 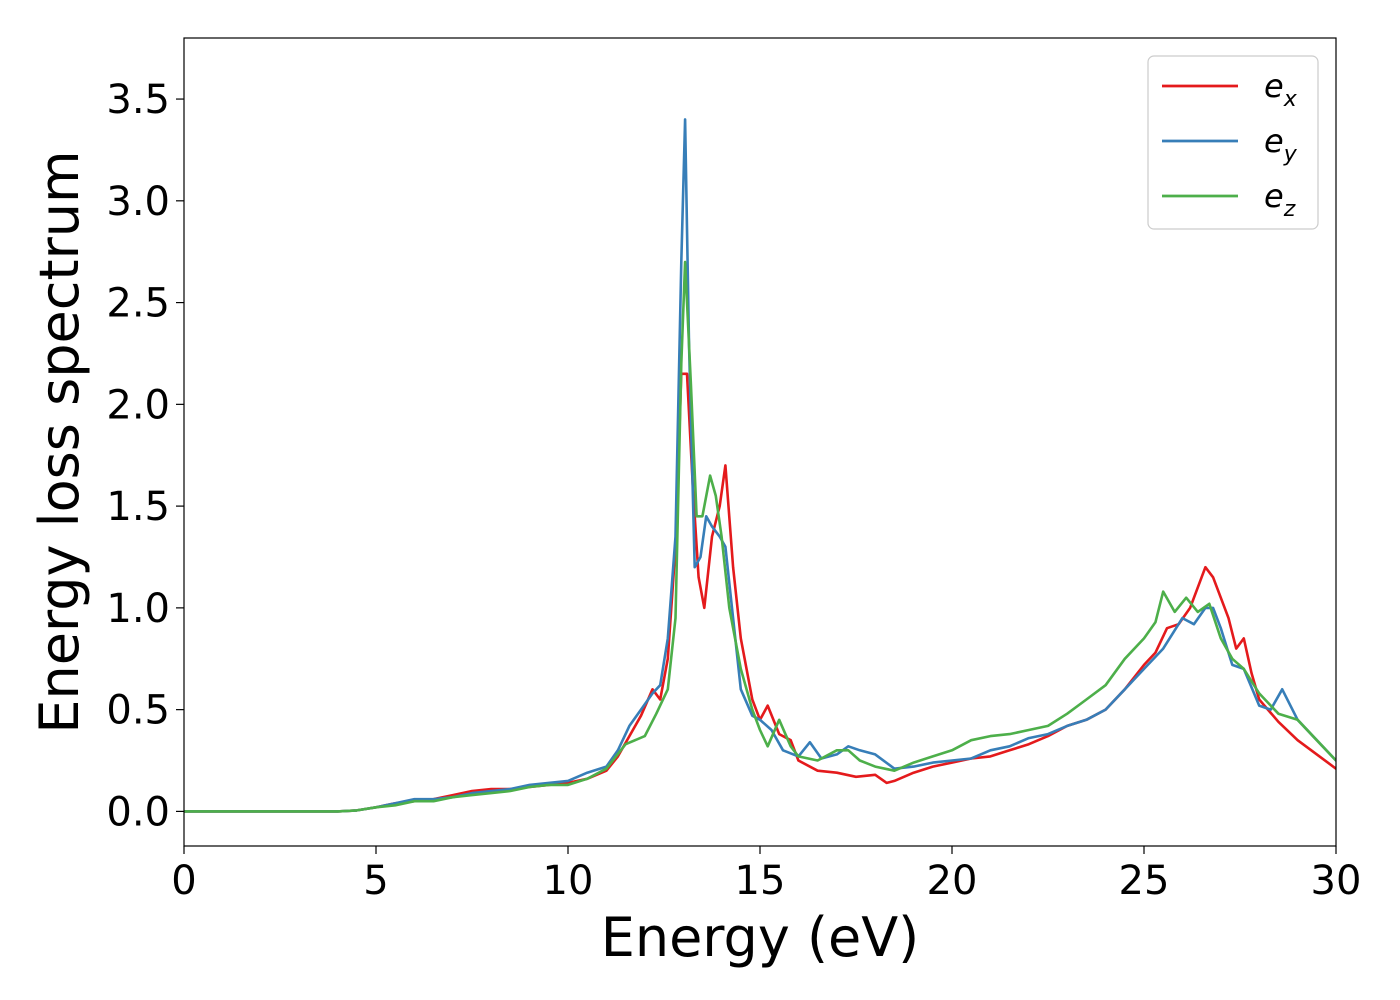 What do you see at coordinates (145, 456) in the screenshot?
I see `y-axis: 0.0 0.5 1.0 1.5 2.0 2.5 3.0 3.5` at bounding box center [145, 456].